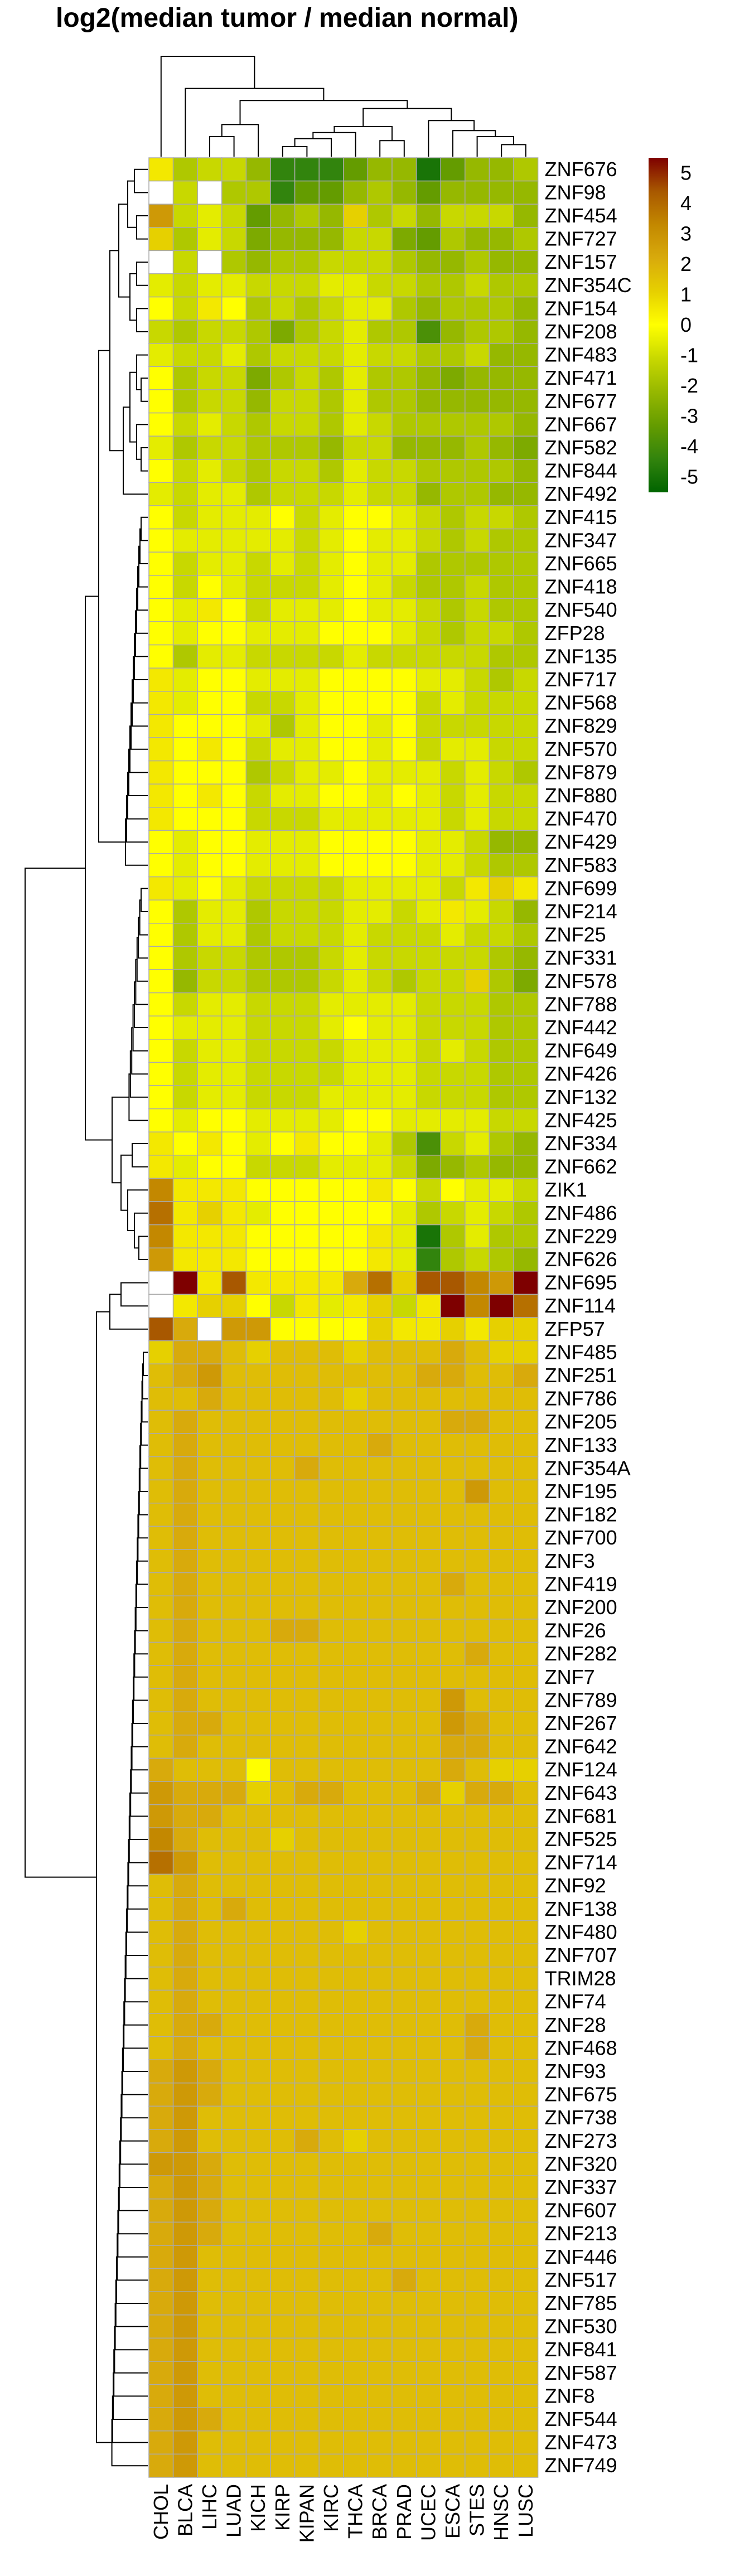 This screenshot has width=730, height=2576. I want to click on row-label: ZNF841, so click(581, 2349).